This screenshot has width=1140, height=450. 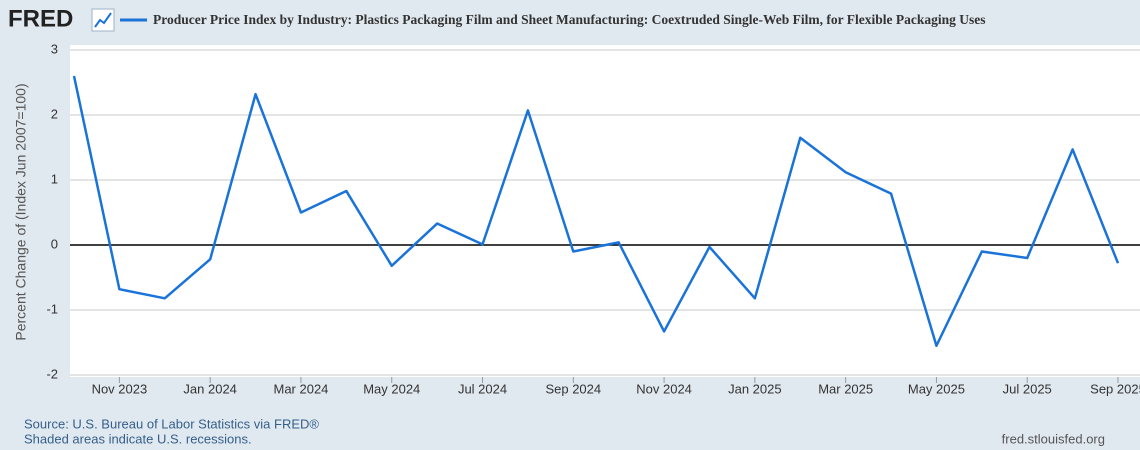 What do you see at coordinates (210, 388) in the screenshot?
I see `x-tick-label: Jan 2024` at bounding box center [210, 388].